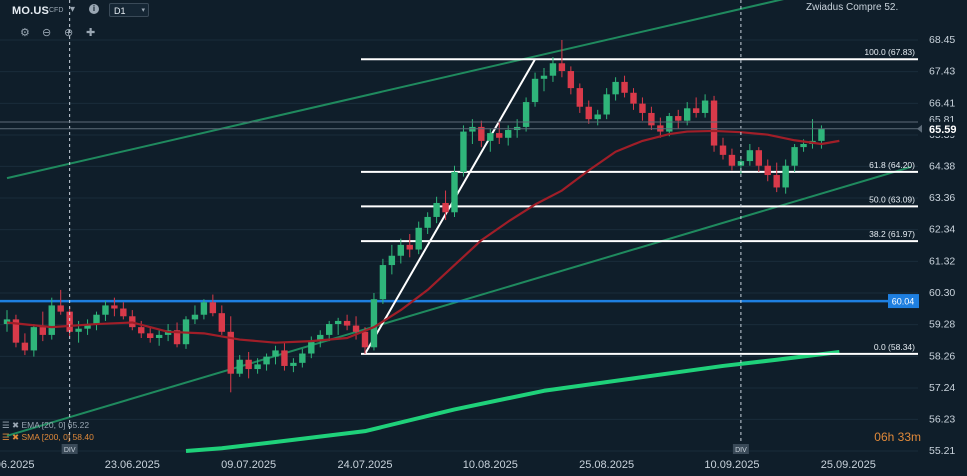 This screenshot has width=967, height=476. I want to click on fib-level-label: 0.0 (58.34), so click(894, 347).